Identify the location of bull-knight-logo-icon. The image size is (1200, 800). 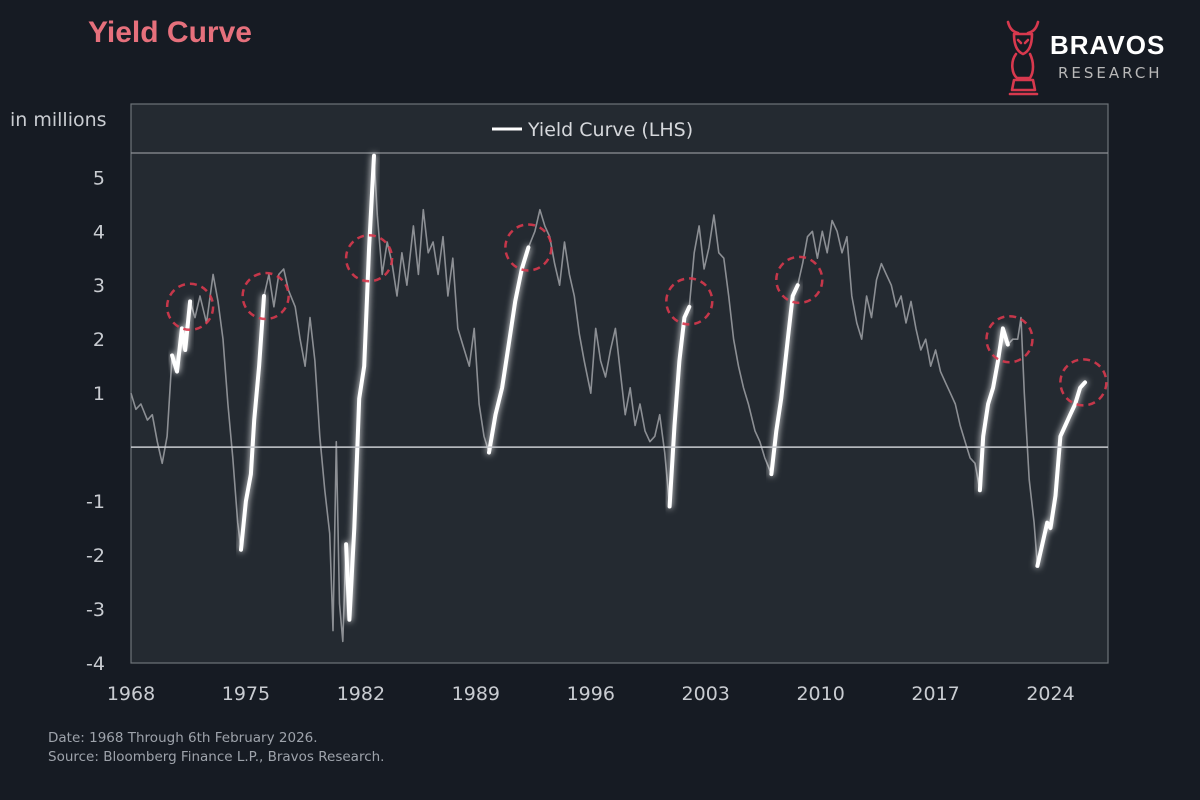
(1023, 58).